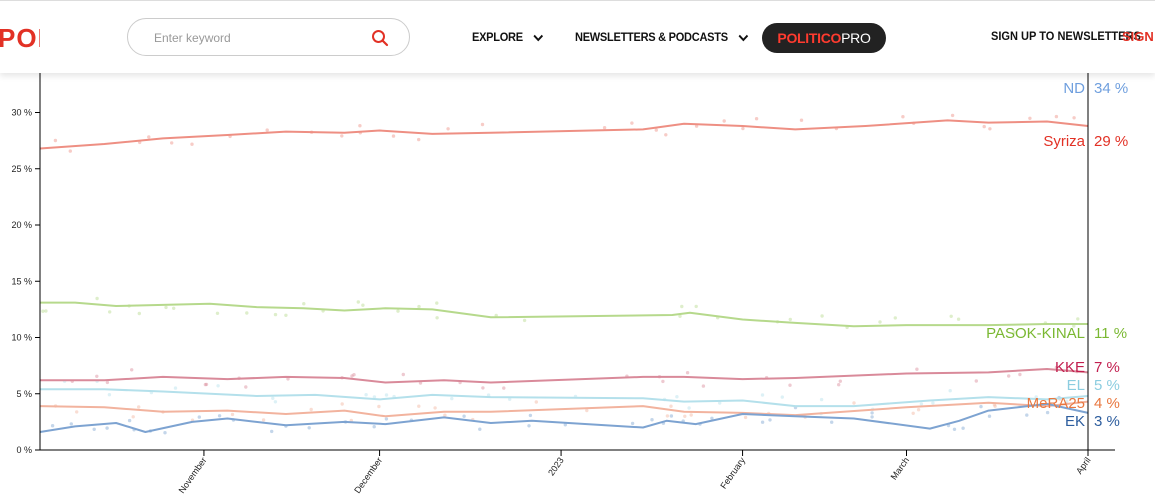  I want to click on series-value-kke: 7 %, so click(1107, 367).